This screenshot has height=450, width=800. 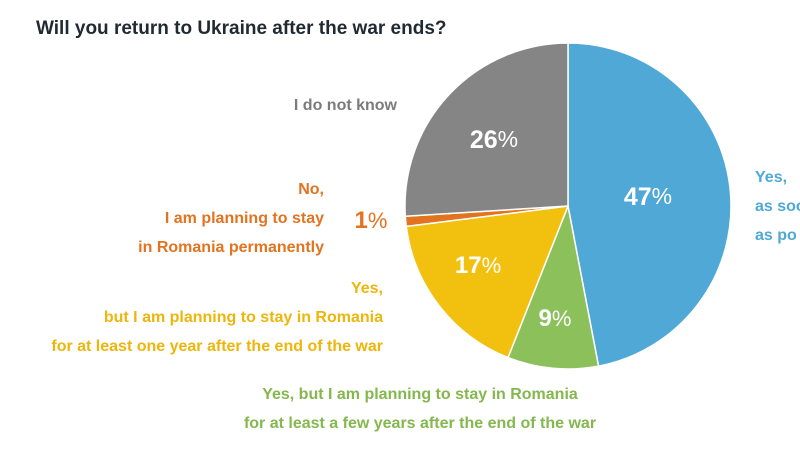 What do you see at coordinates (494, 140) in the screenshot?
I see `value-label-i-do-not-know: 26%` at bounding box center [494, 140].